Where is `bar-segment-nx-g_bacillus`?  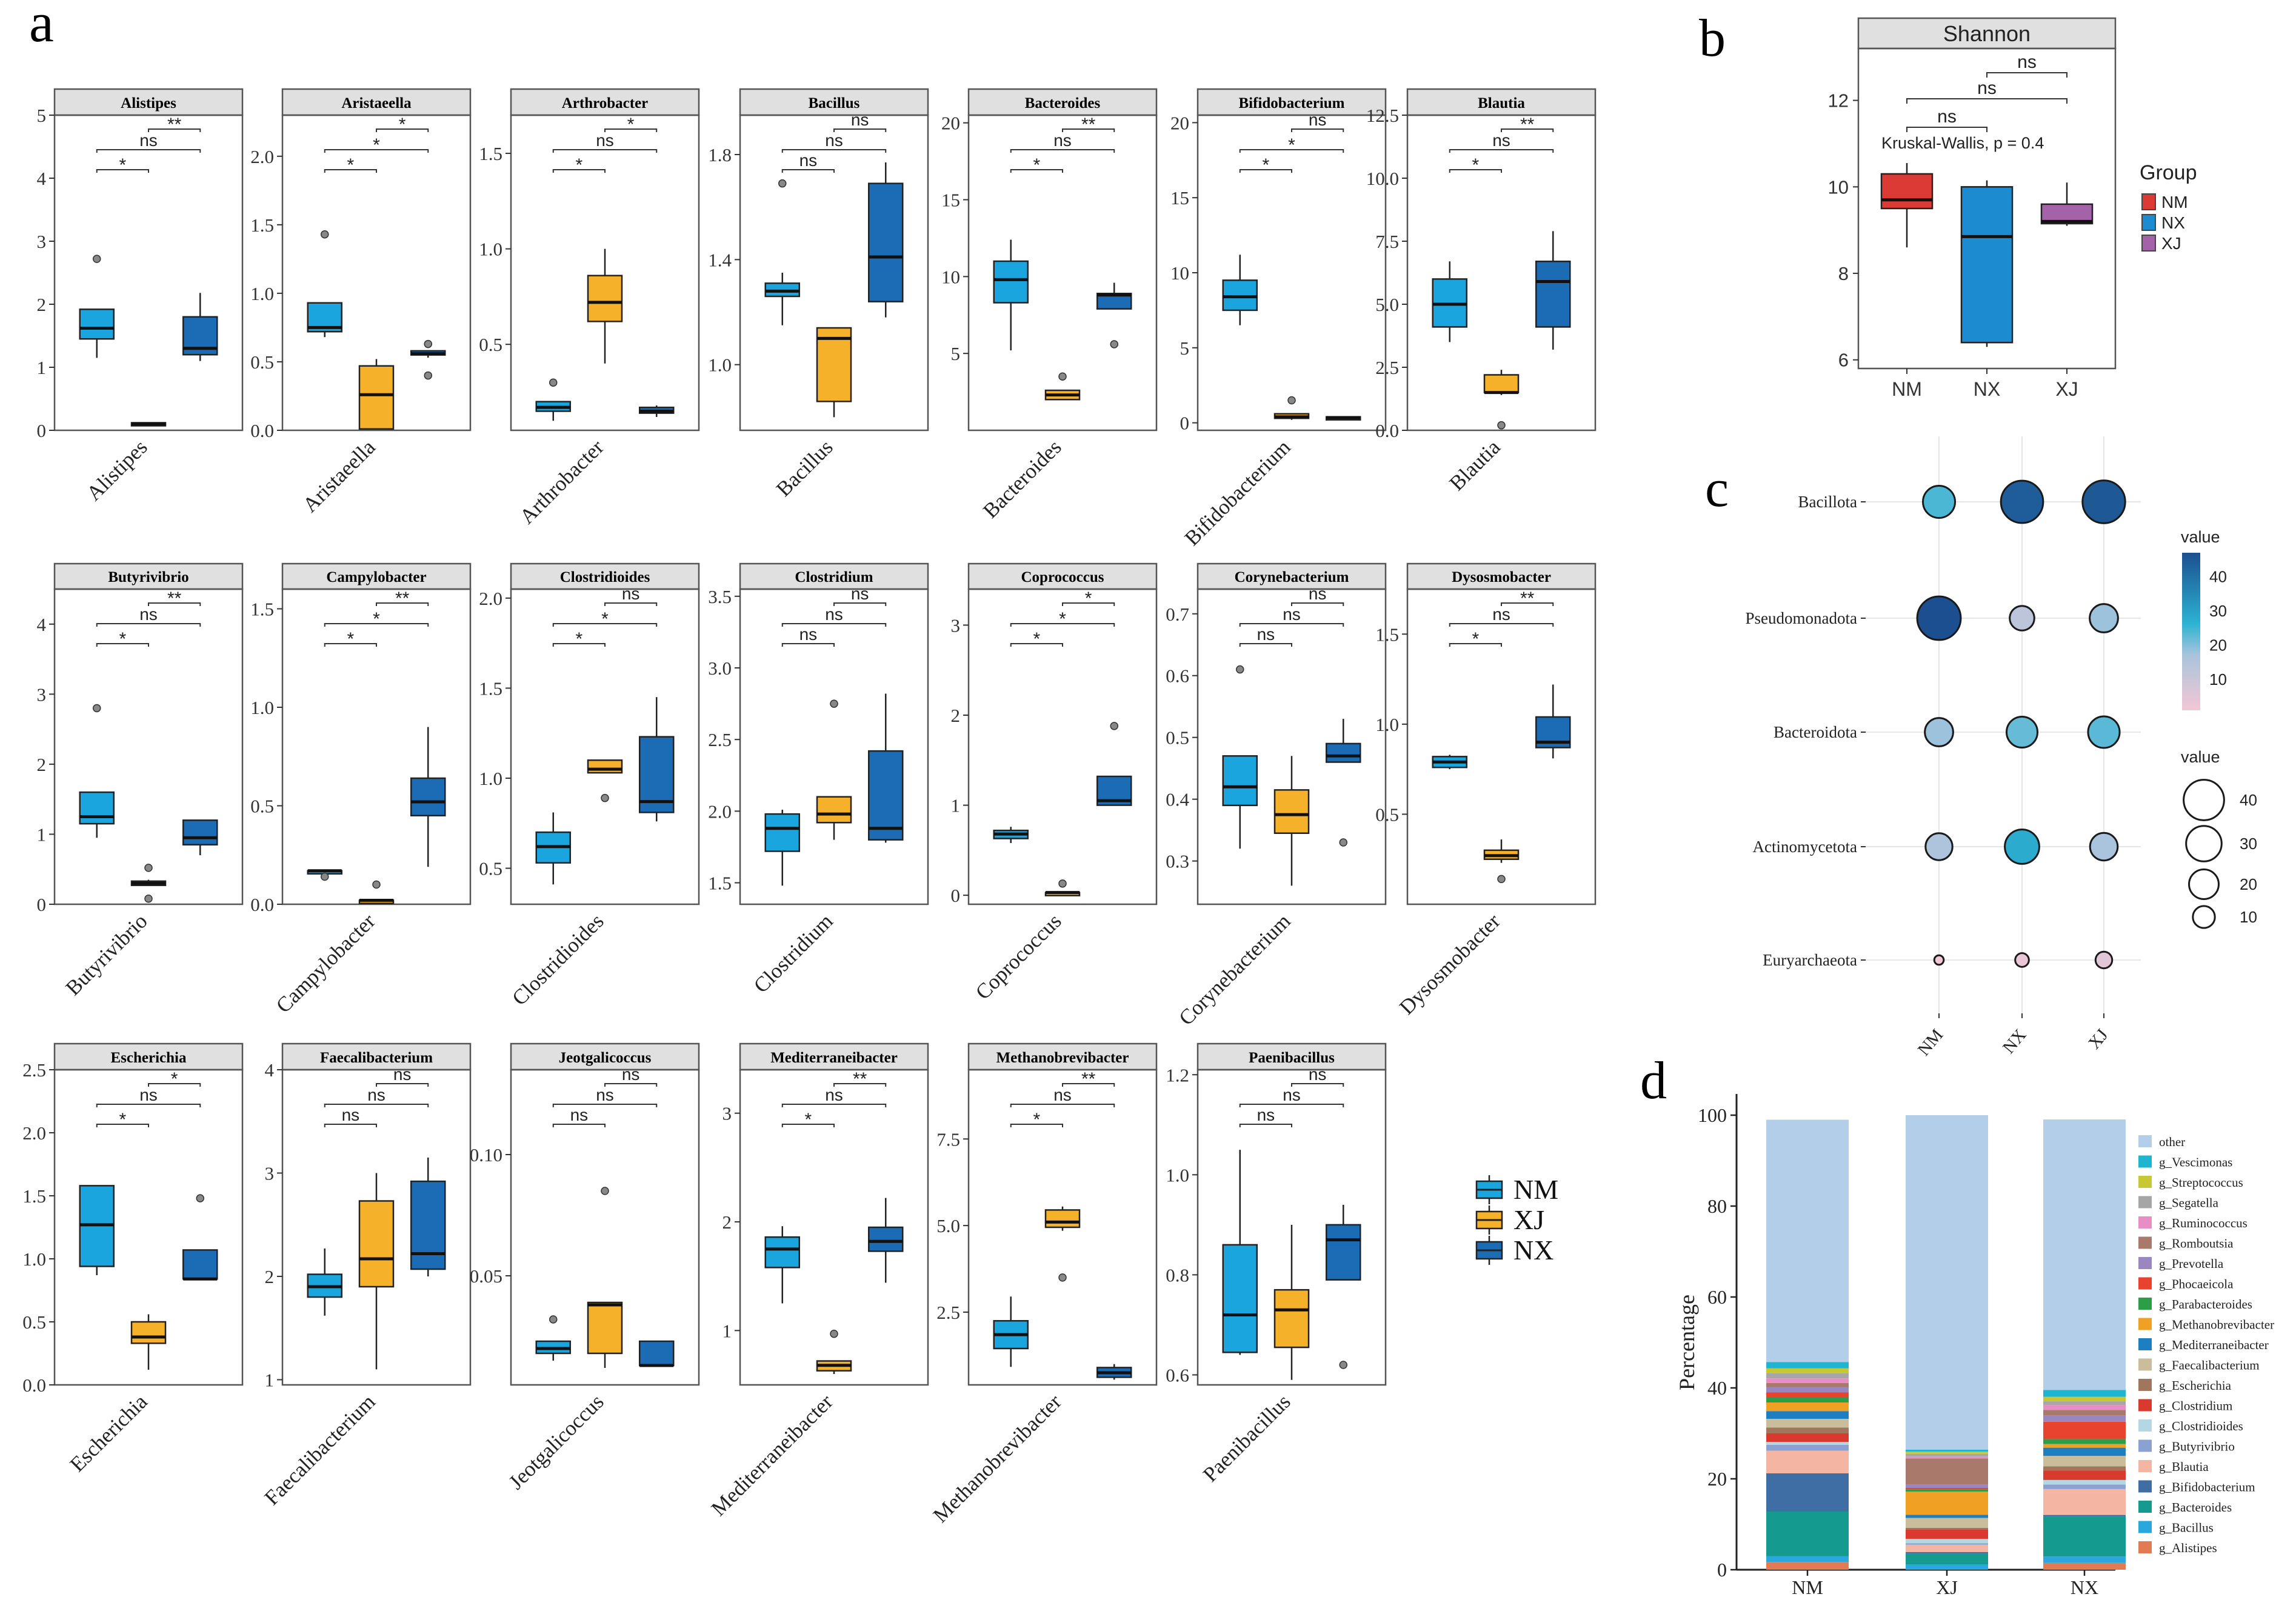 bar-segment-nx-g_bacillus is located at coordinates (2084, 1560).